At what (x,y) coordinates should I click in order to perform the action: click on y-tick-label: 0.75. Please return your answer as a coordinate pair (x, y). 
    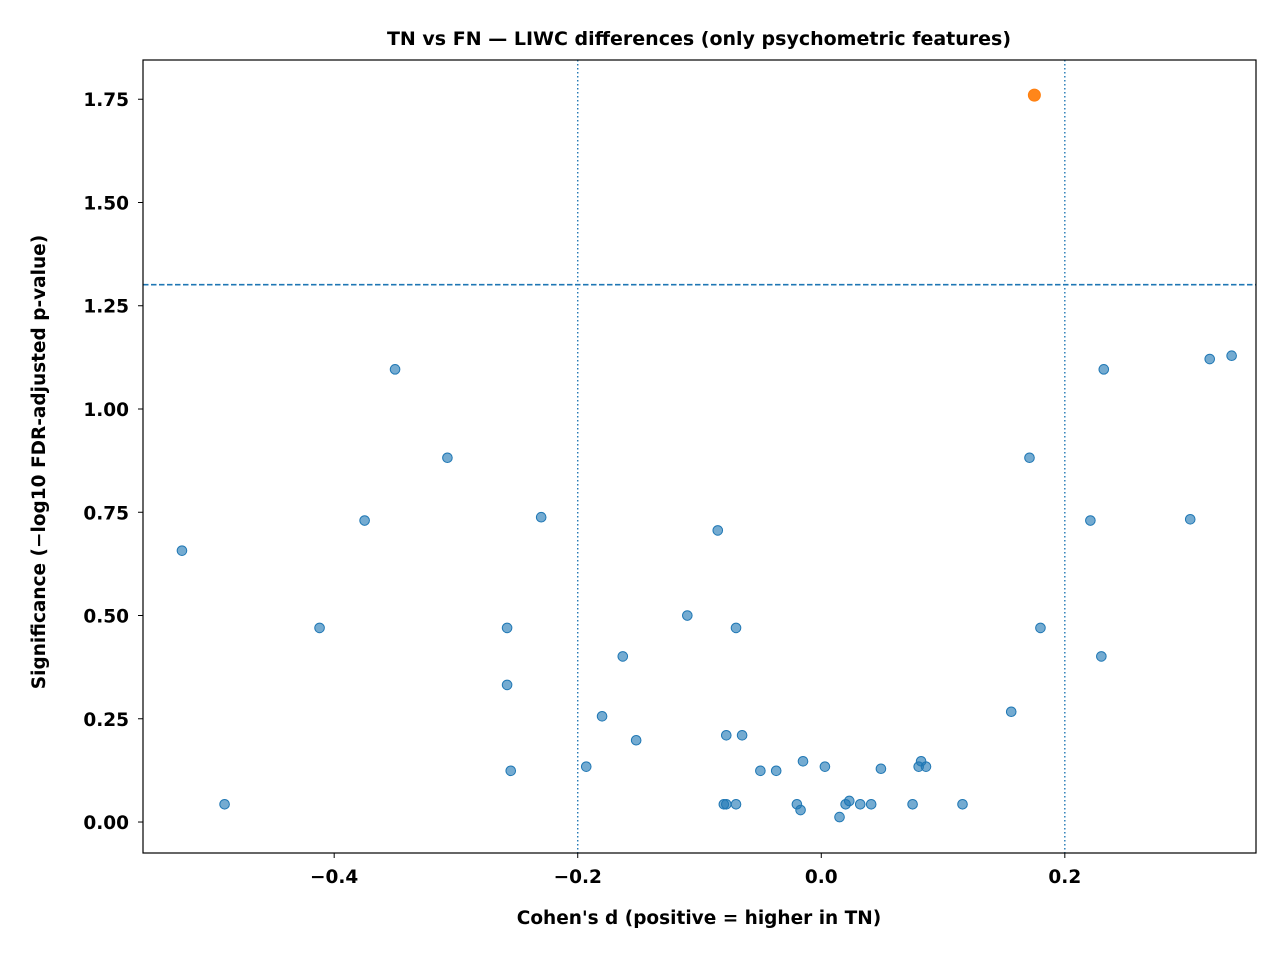
    Looking at the image, I should click on (106, 513).